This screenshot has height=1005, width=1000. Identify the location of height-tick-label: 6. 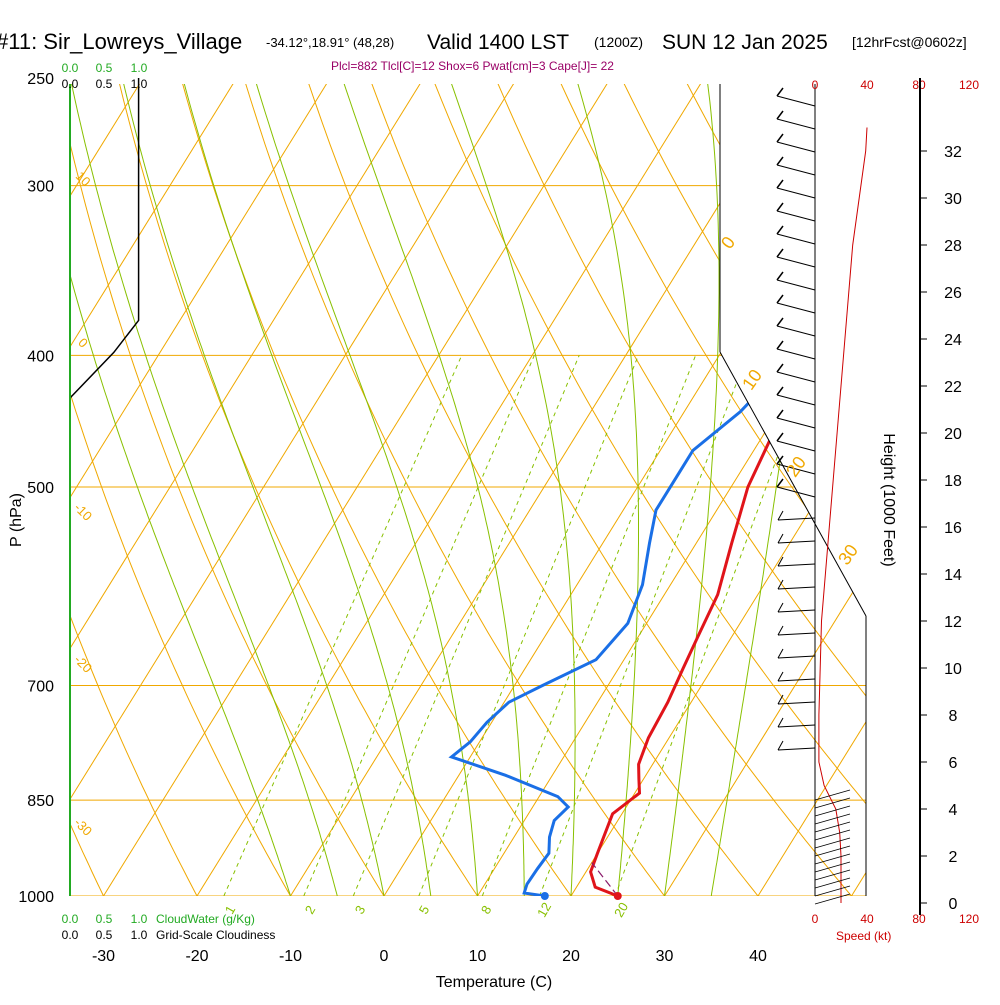
(953, 763).